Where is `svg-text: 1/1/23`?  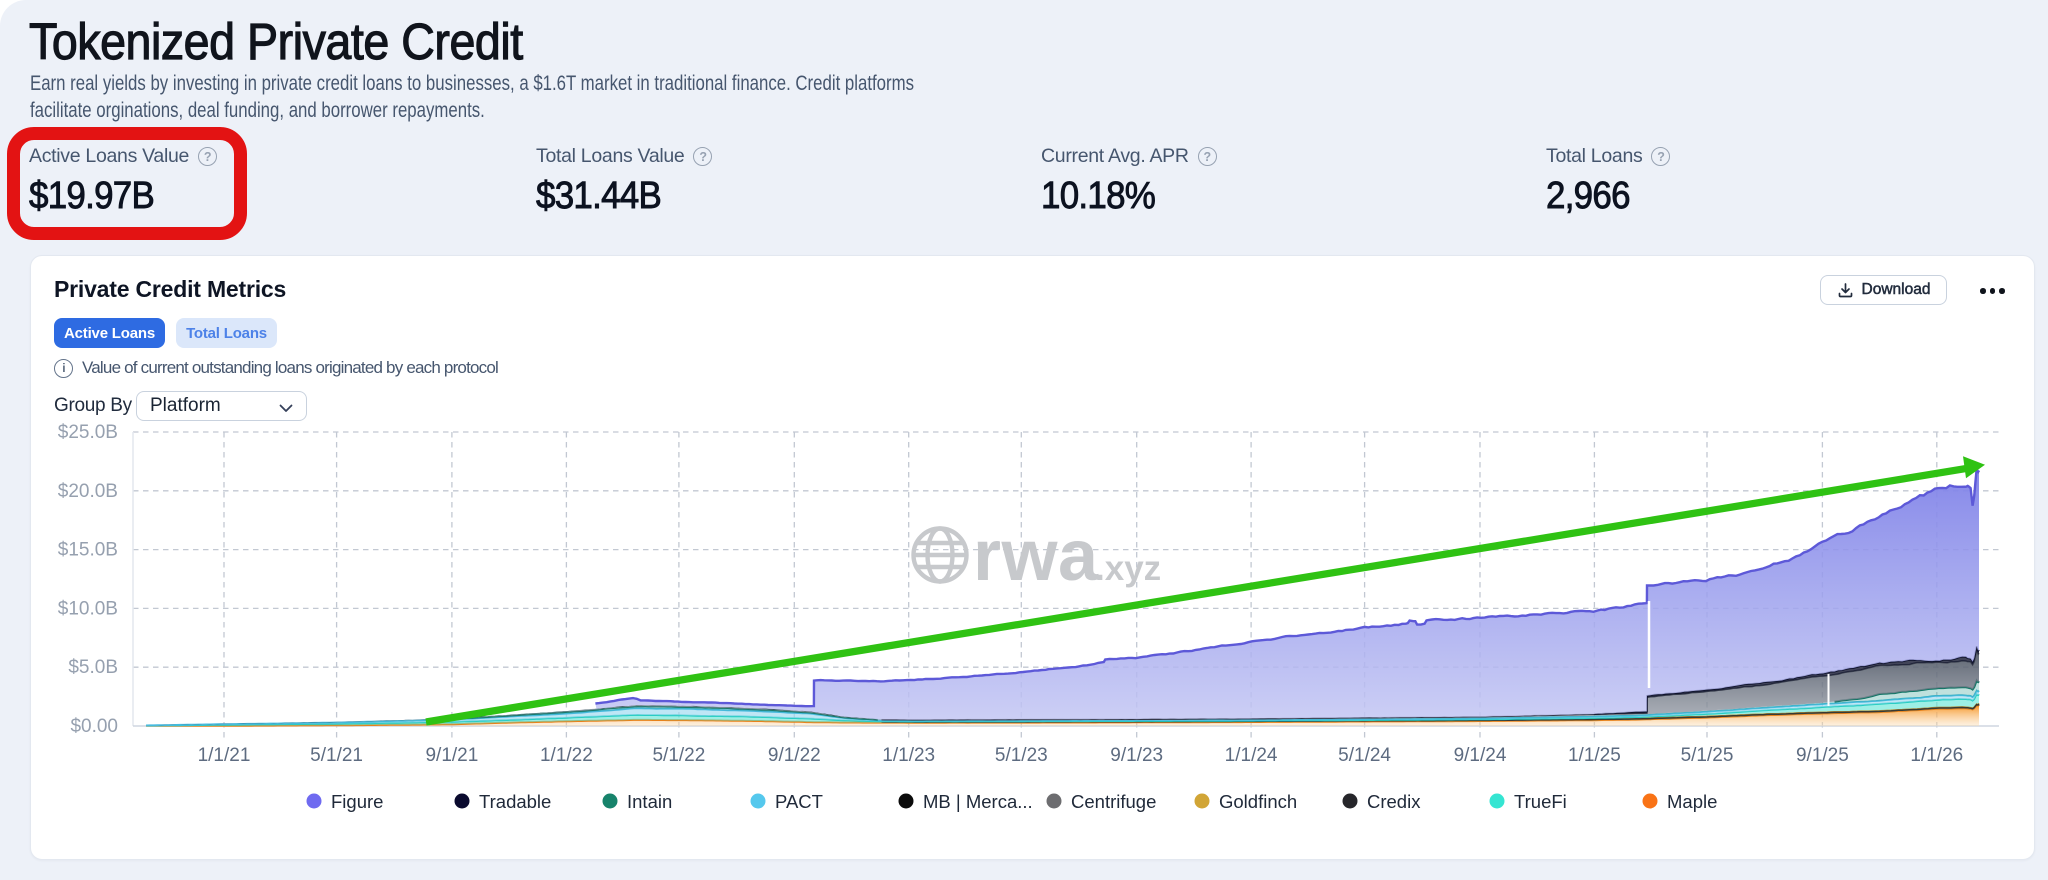
svg-text: 1/1/23 is located at coordinates (908, 755).